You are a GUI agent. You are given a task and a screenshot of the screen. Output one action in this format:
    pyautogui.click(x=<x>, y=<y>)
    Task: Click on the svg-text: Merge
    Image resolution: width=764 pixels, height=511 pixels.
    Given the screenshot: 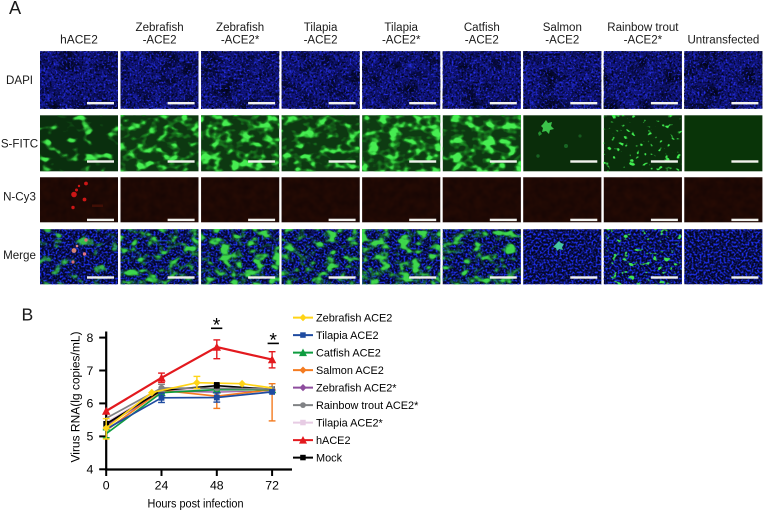 What is the action you would take?
    pyautogui.click(x=19, y=255)
    